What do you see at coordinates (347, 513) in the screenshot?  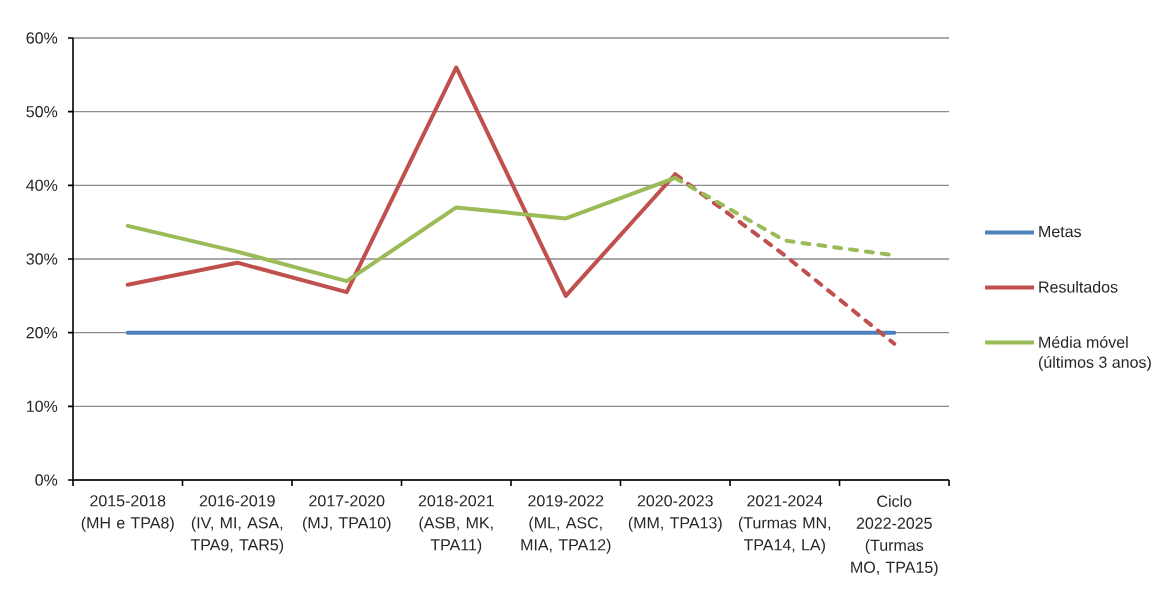 I see `x-tick-label: 2017-2020 (MJ, TPA10)` at bounding box center [347, 513].